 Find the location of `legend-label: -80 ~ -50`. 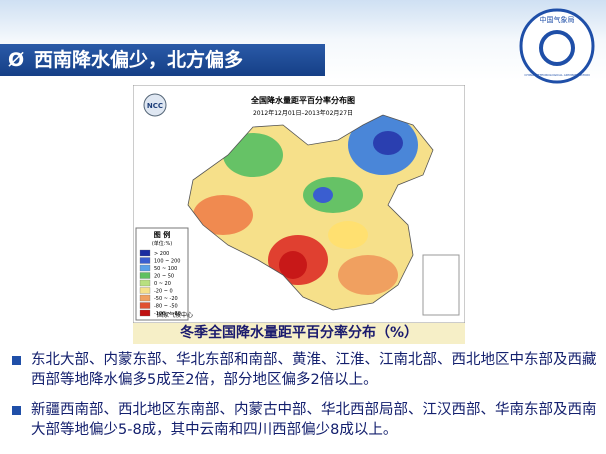

legend-label: -80 ~ -50 is located at coordinates (166, 307).